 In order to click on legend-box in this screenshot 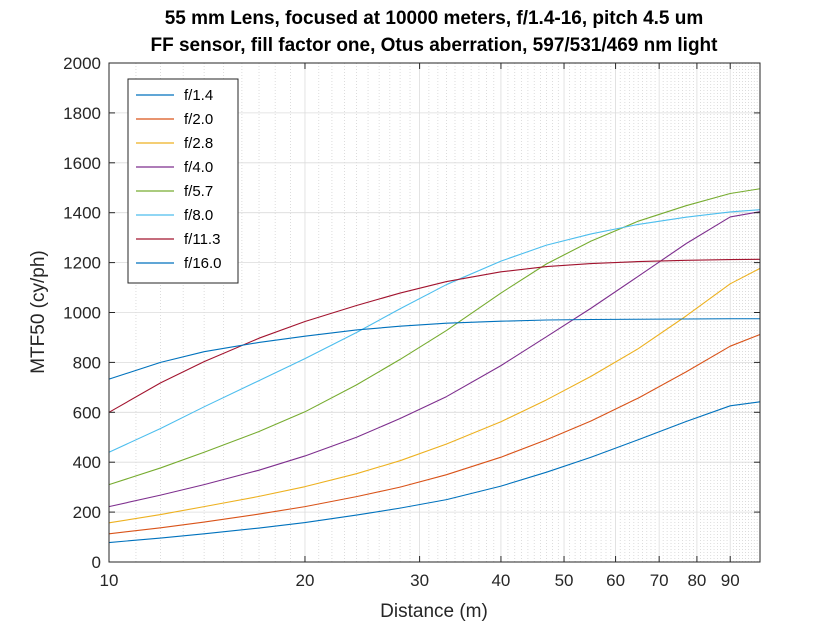, I will do `click(183, 181)`.